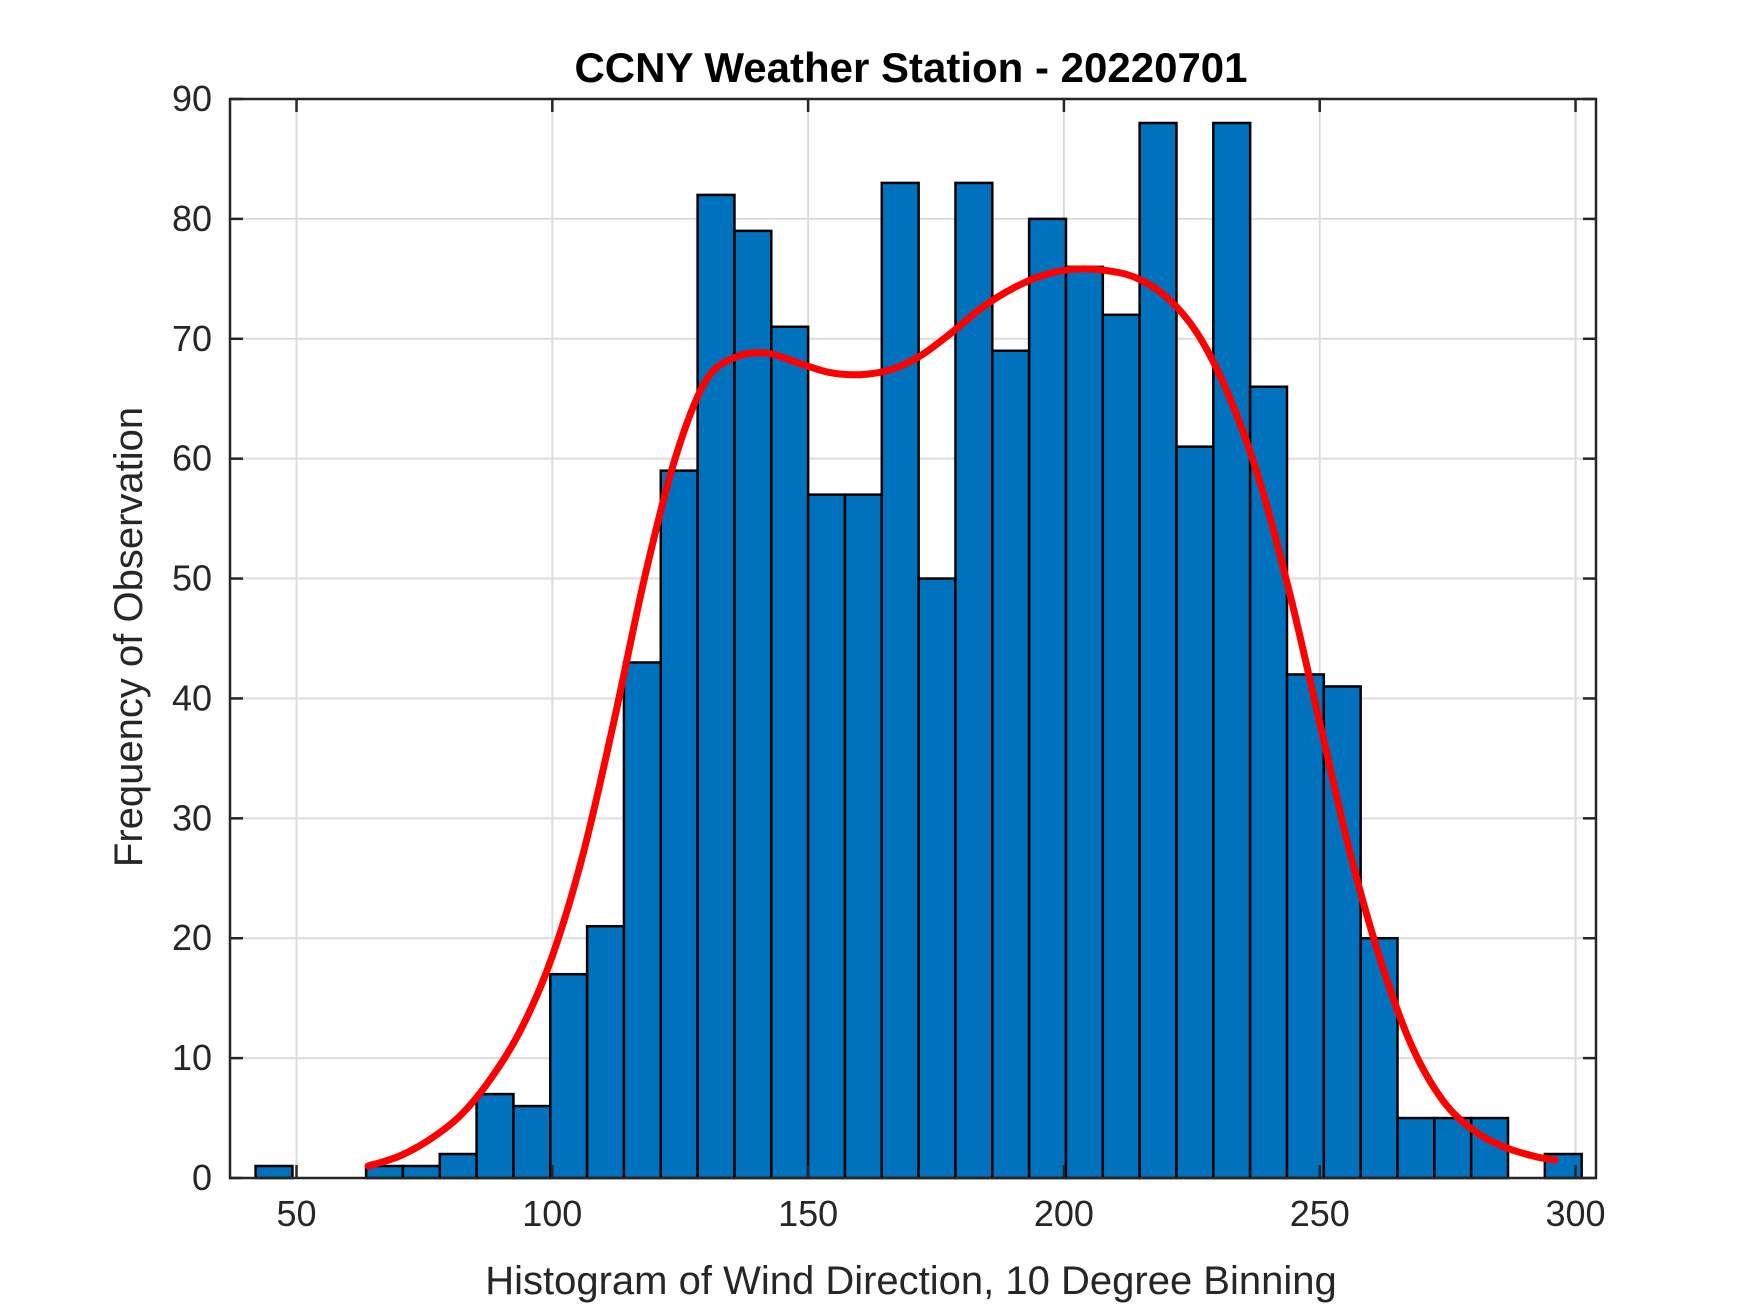 The height and width of the screenshot is (1313, 1750). I want to click on x-tick-label: 300, so click(1575, 1213).